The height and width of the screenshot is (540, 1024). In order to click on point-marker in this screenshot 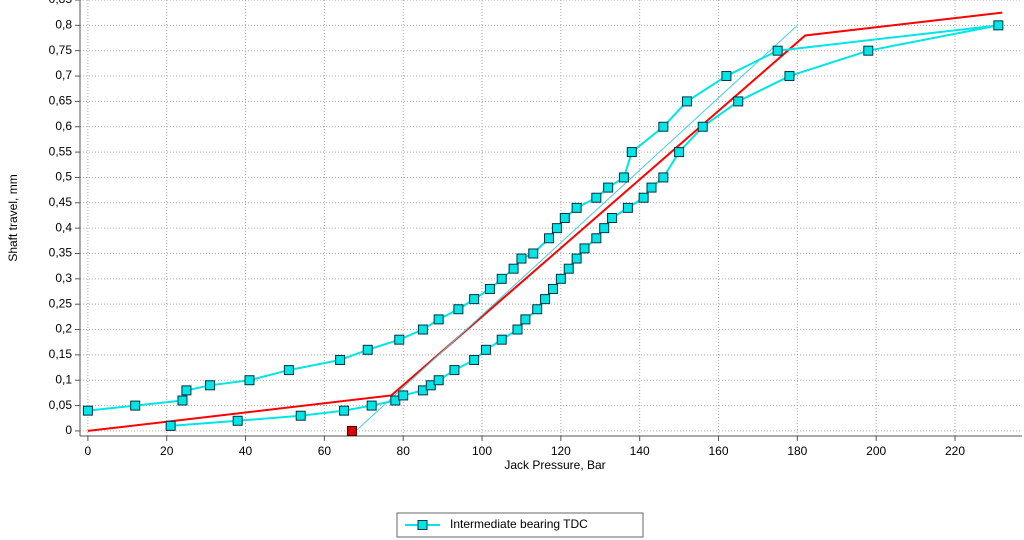, I will do `click(351, 430)`.